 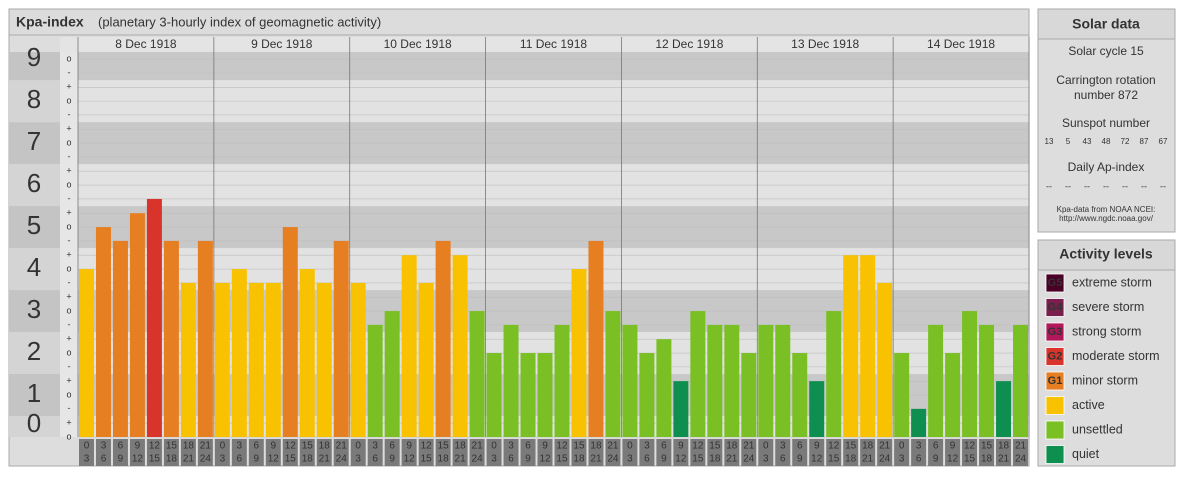 What do you see at coordinates (34, 423) in the screenshot?
I see `y-tick-label: 0` at bounding box center [34, 423].